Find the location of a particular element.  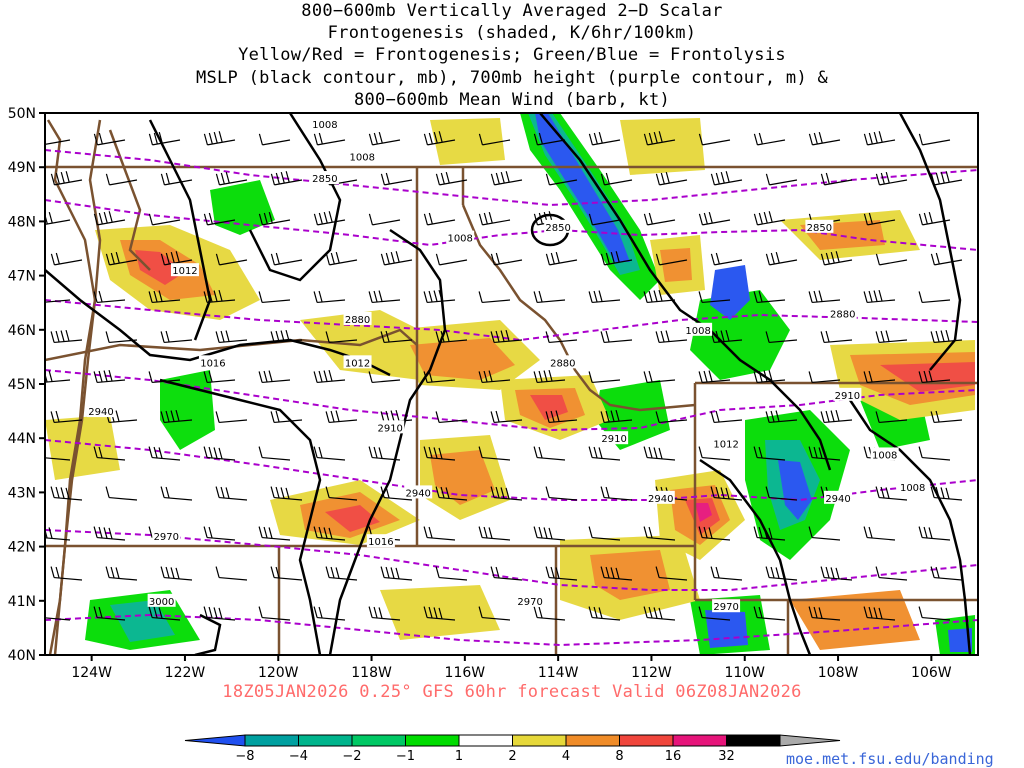

lon-tick-label: 120W is located at coordinates (278, 673).